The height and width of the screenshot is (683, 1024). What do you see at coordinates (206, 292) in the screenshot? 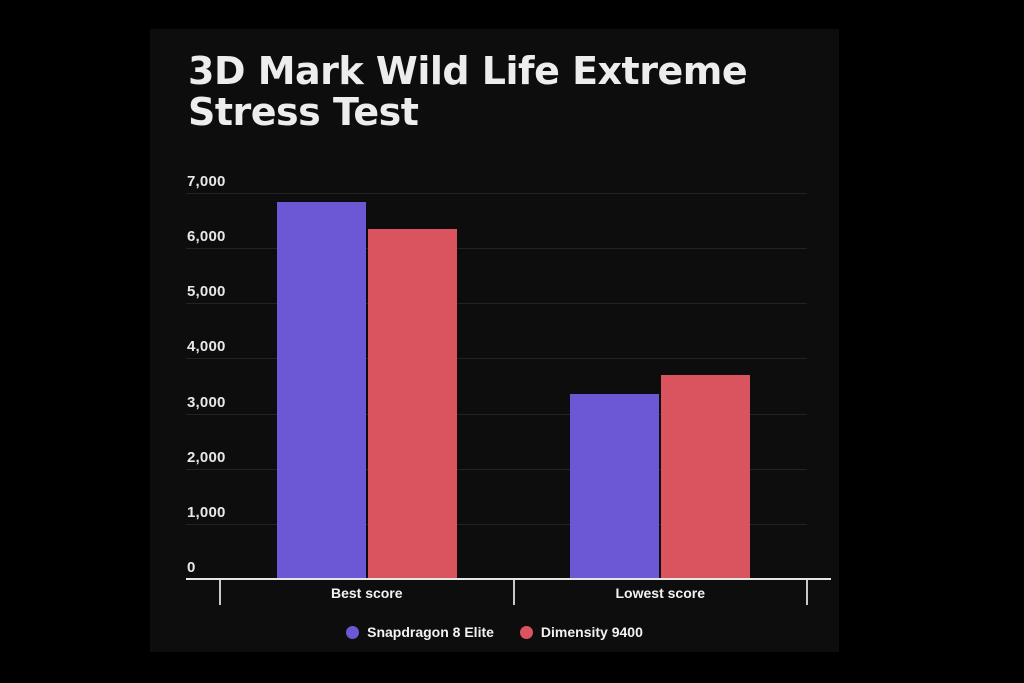
I see `y-axis-tick-label: 5,000` at bounding box center [206, 292].